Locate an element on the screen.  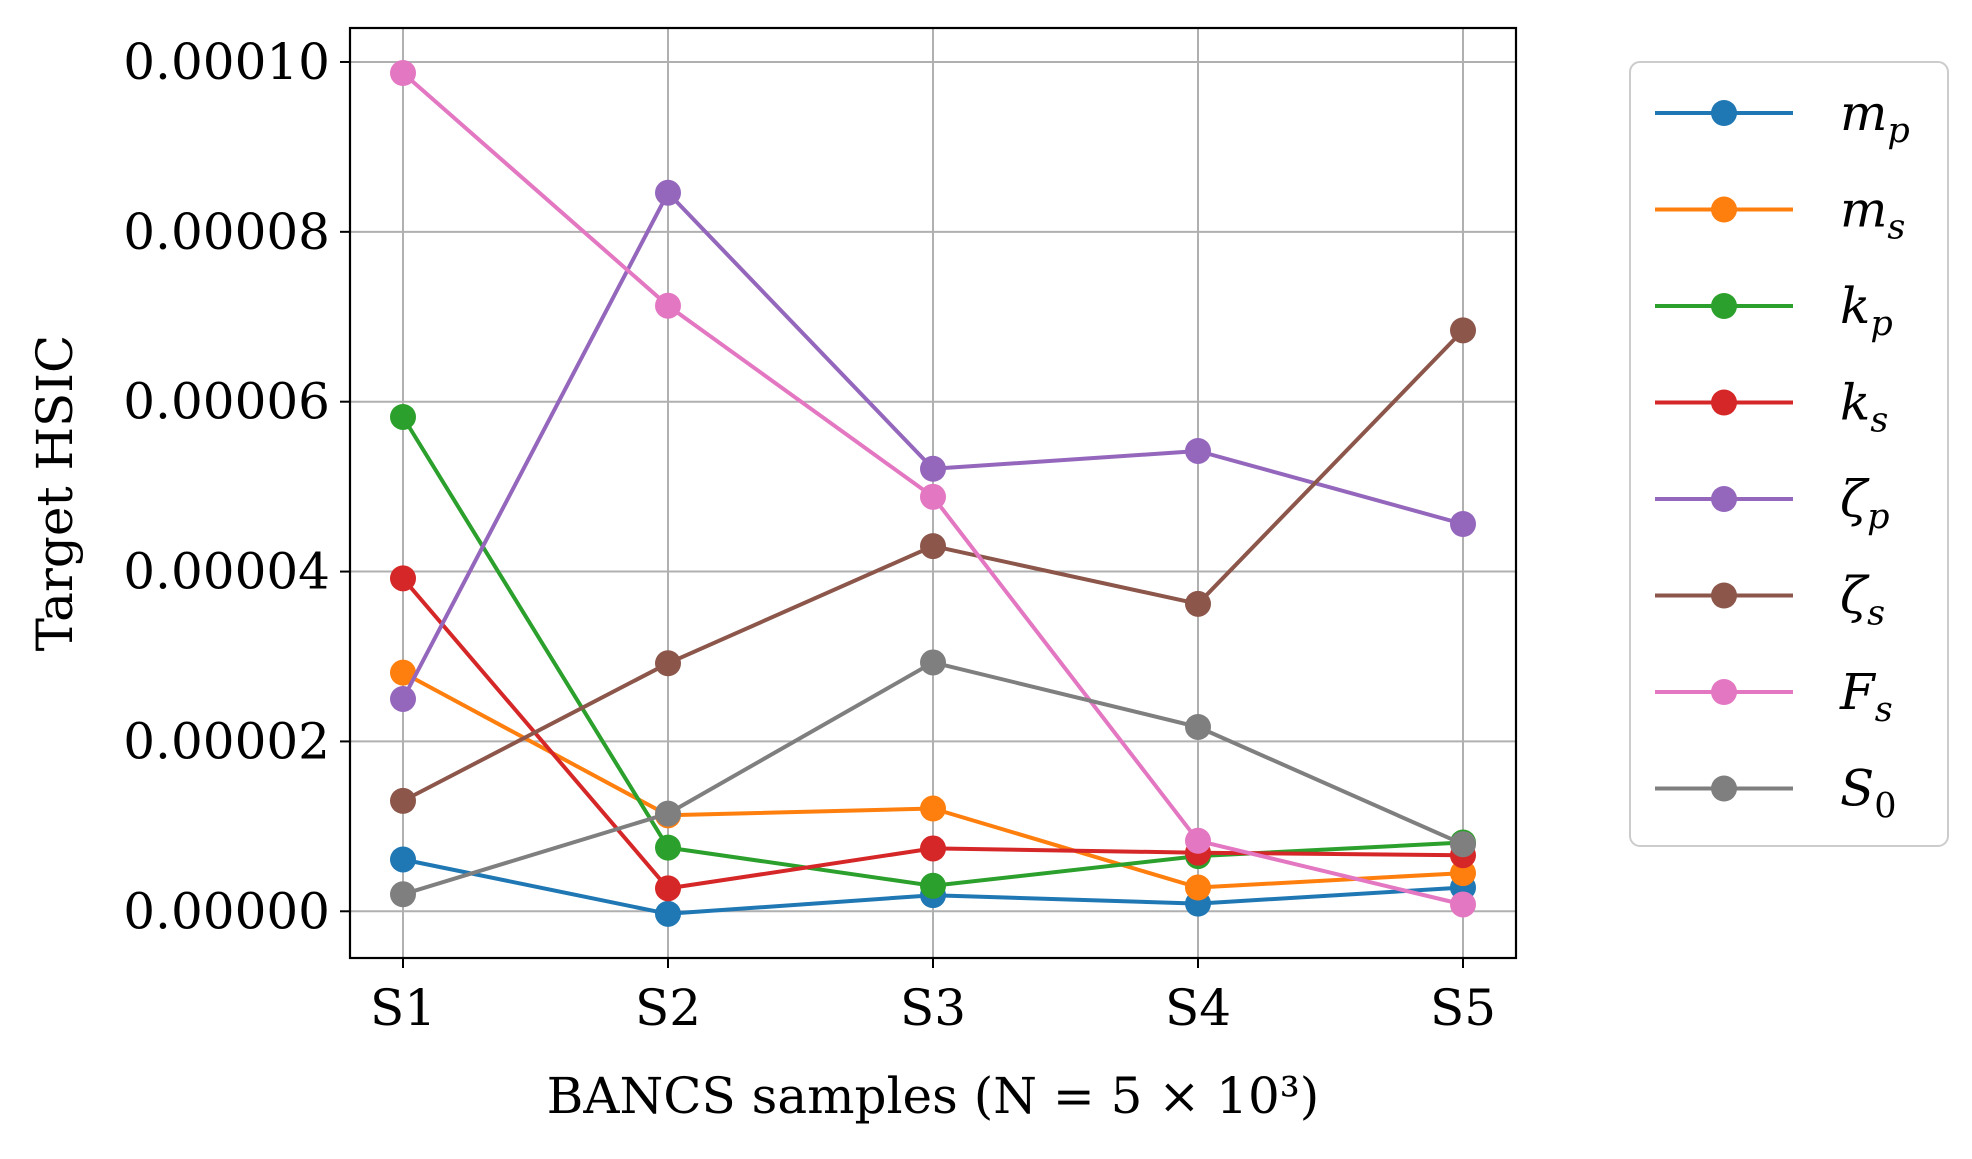
legend-frame is located at coordinates (1789, 454).